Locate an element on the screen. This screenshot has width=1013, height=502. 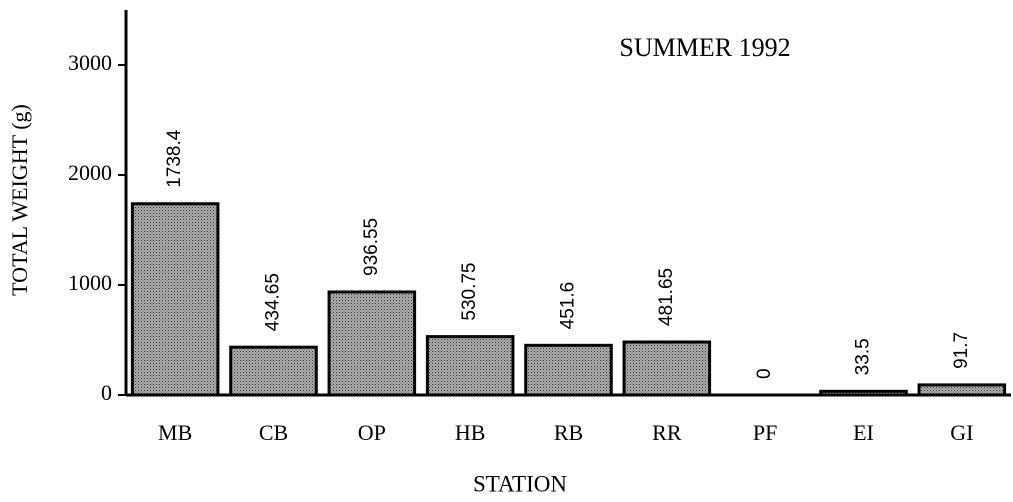
value-label: 451.6 is located at coordinates (568, 306).